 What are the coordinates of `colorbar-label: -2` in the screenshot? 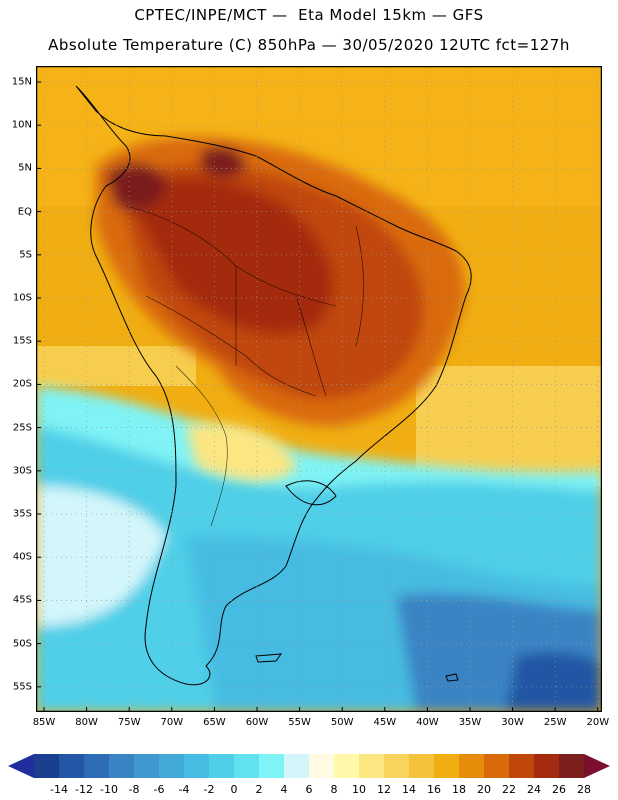 It's located at (209, 789).